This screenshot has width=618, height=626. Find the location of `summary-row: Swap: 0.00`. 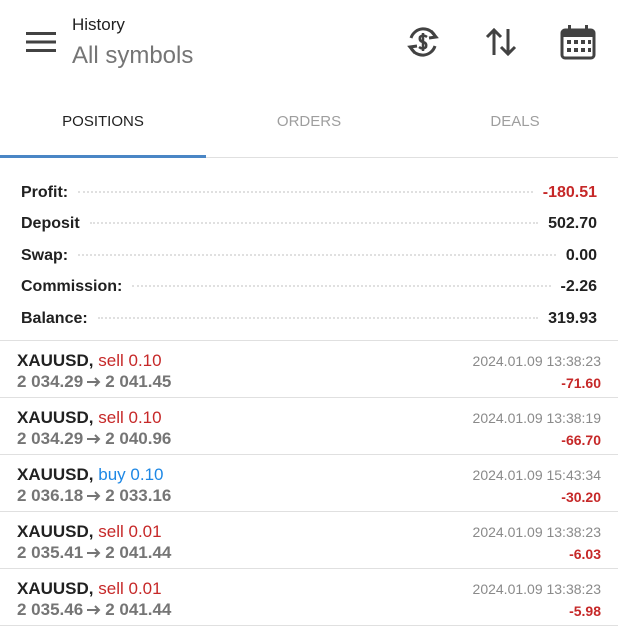

summary-row: Swap: 0.00 is located at coordinates (309, 249).